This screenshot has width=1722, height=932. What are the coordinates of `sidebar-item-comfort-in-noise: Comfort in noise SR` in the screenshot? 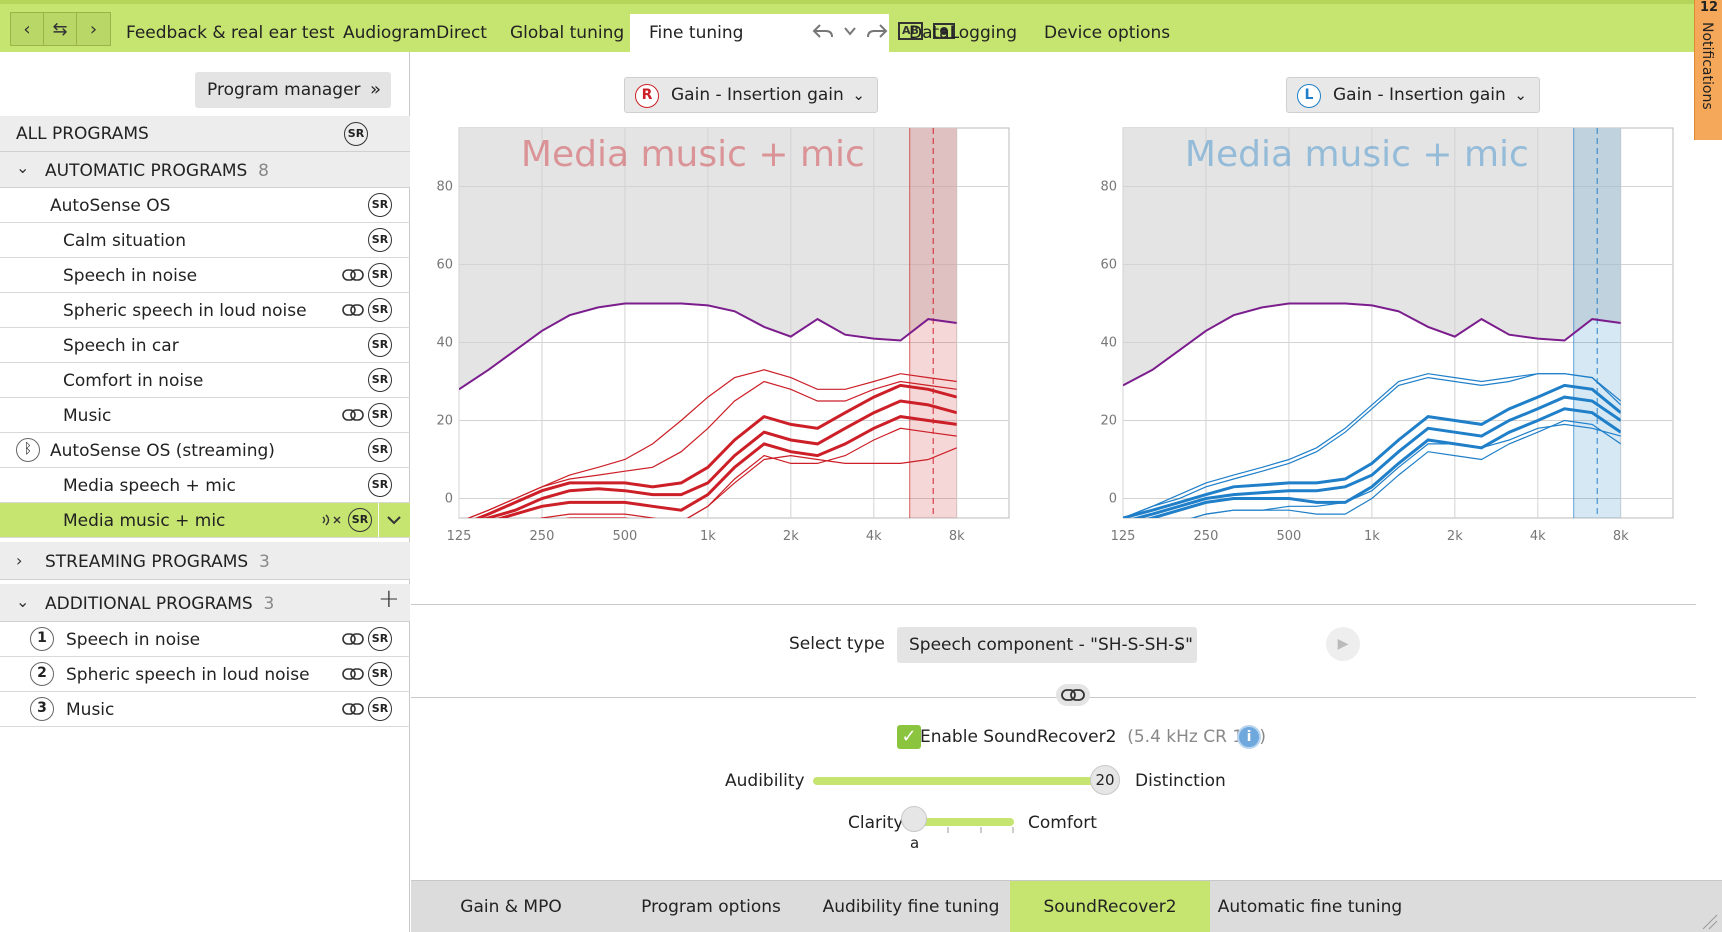 It's located at (205, 380).